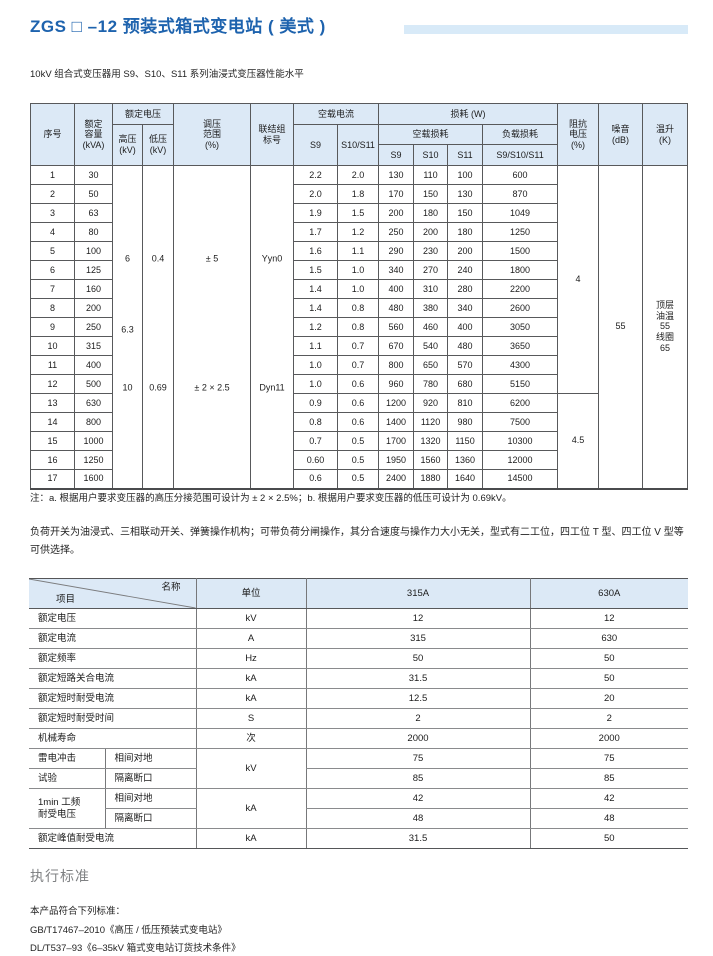 The width and height of the screenshot is (713, 956). What do you see at coordinates (417, 593) in the screenshot?
I see `t2-header-315a: 315A` at bounding box center [417, 593].